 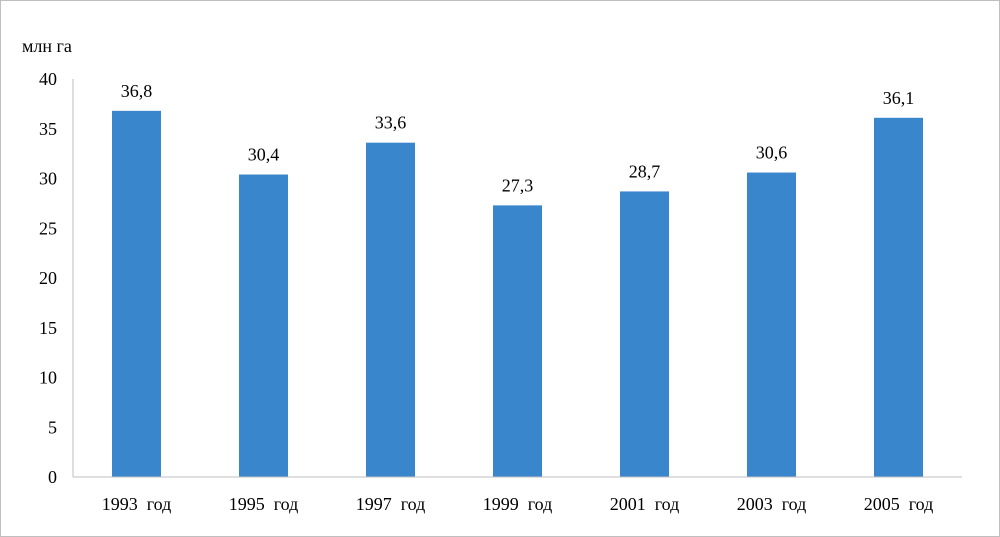 I want to click on data-label: 30,6, so click(x=772, y=153).